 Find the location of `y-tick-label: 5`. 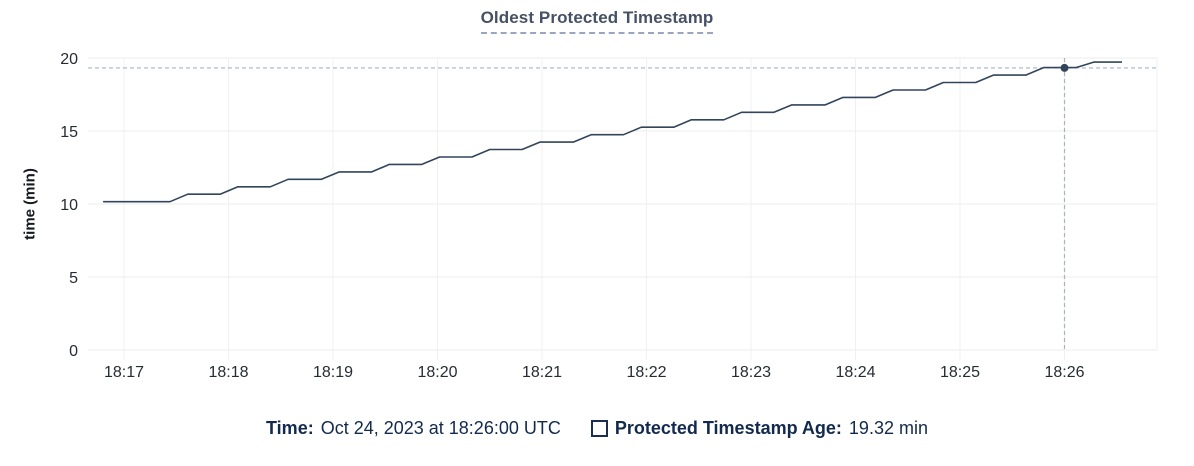

y-tick-label: 5 is located at coordinates (73, 278).